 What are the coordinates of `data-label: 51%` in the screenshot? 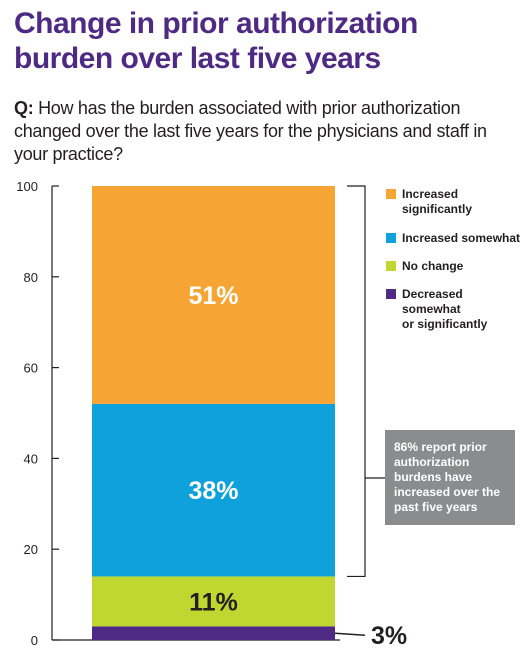 It's located at (213, 296).